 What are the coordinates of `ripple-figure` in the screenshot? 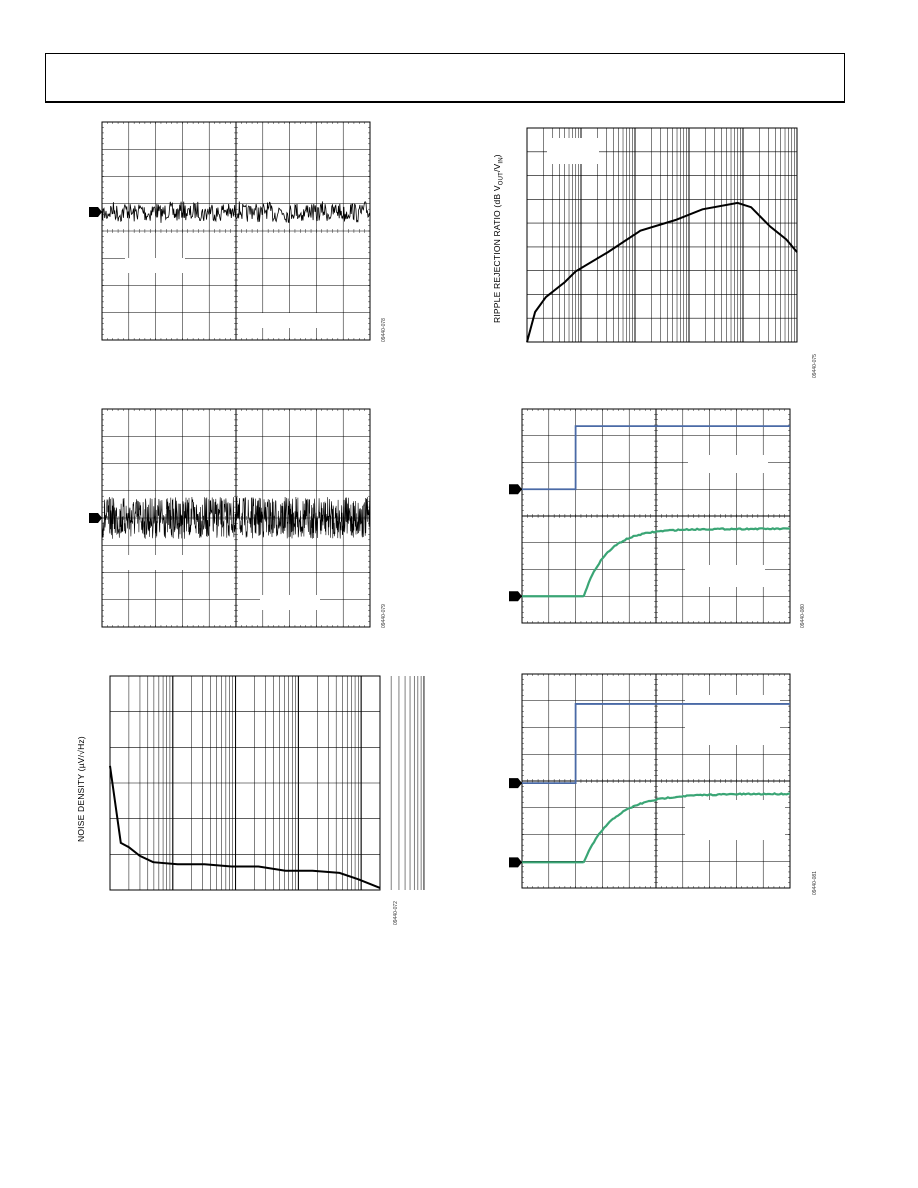 It's located at (650, 243).